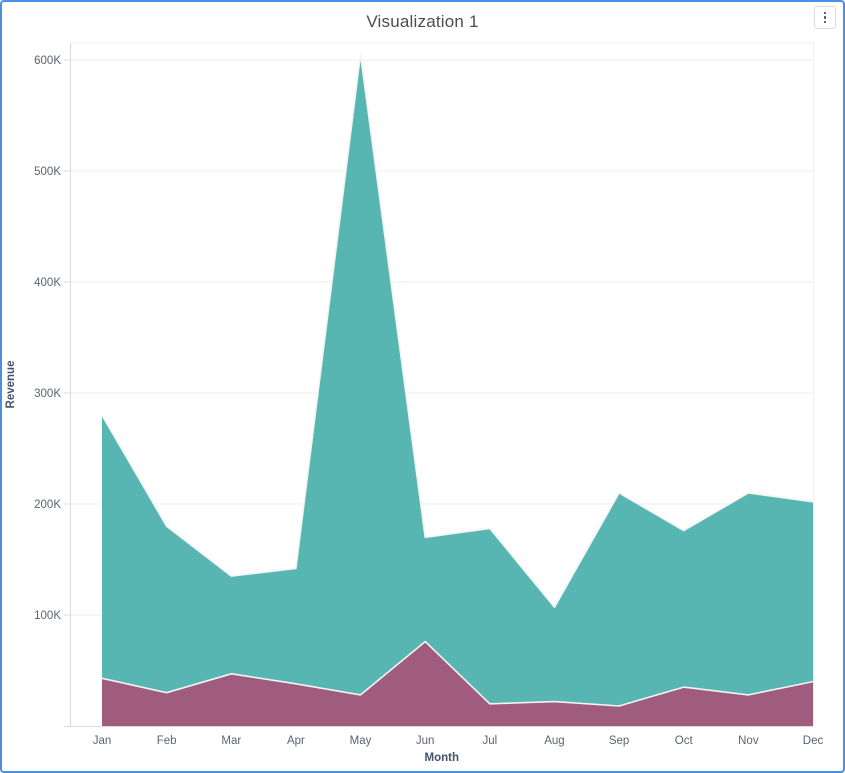 The height and width of the screenshot is (773, 845). I want to click on y-tick-label: 400K, so click(47, 283).